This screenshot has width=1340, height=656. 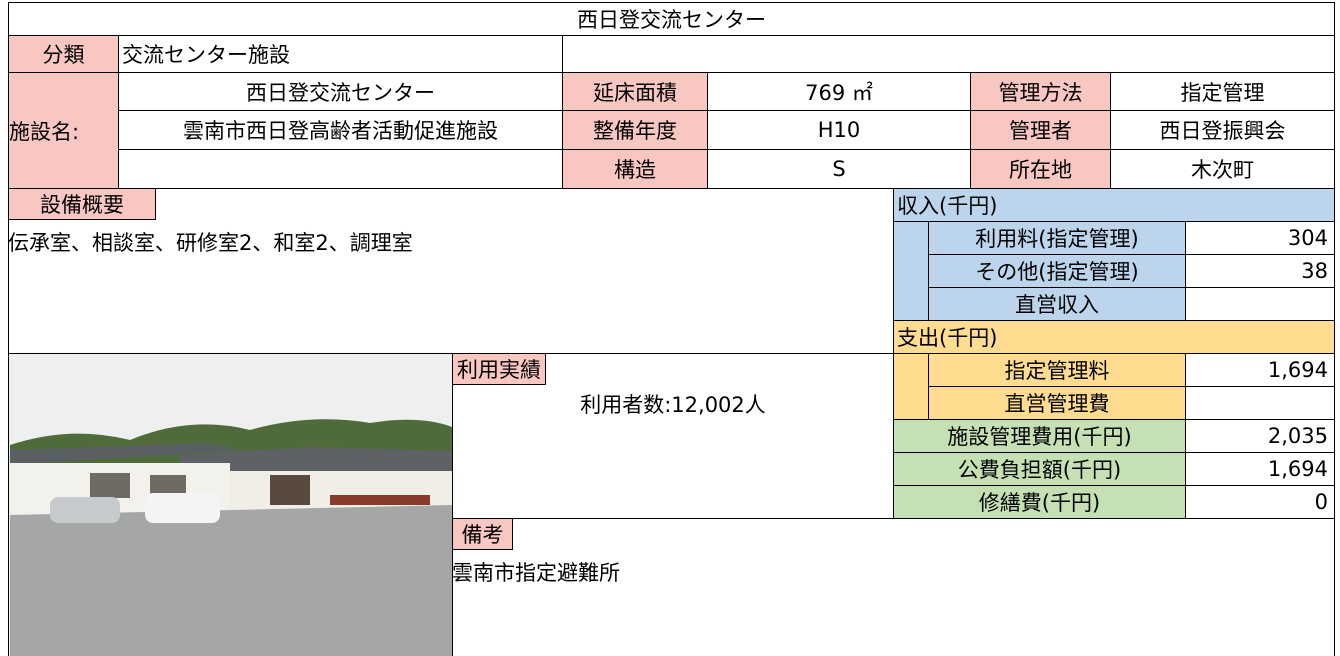 What do you see at coordinates (63, 130) in the screenshot?
I see `facility-label: 施設名:` at bounding box center [63, 130].